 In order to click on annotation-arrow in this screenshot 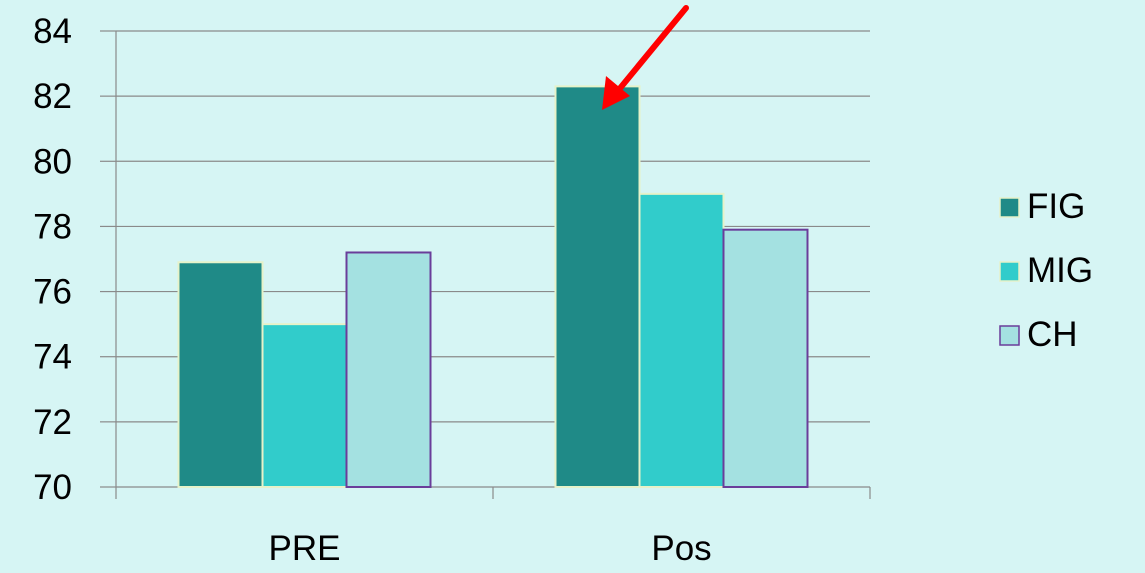, I will do `click(645, 57)`.